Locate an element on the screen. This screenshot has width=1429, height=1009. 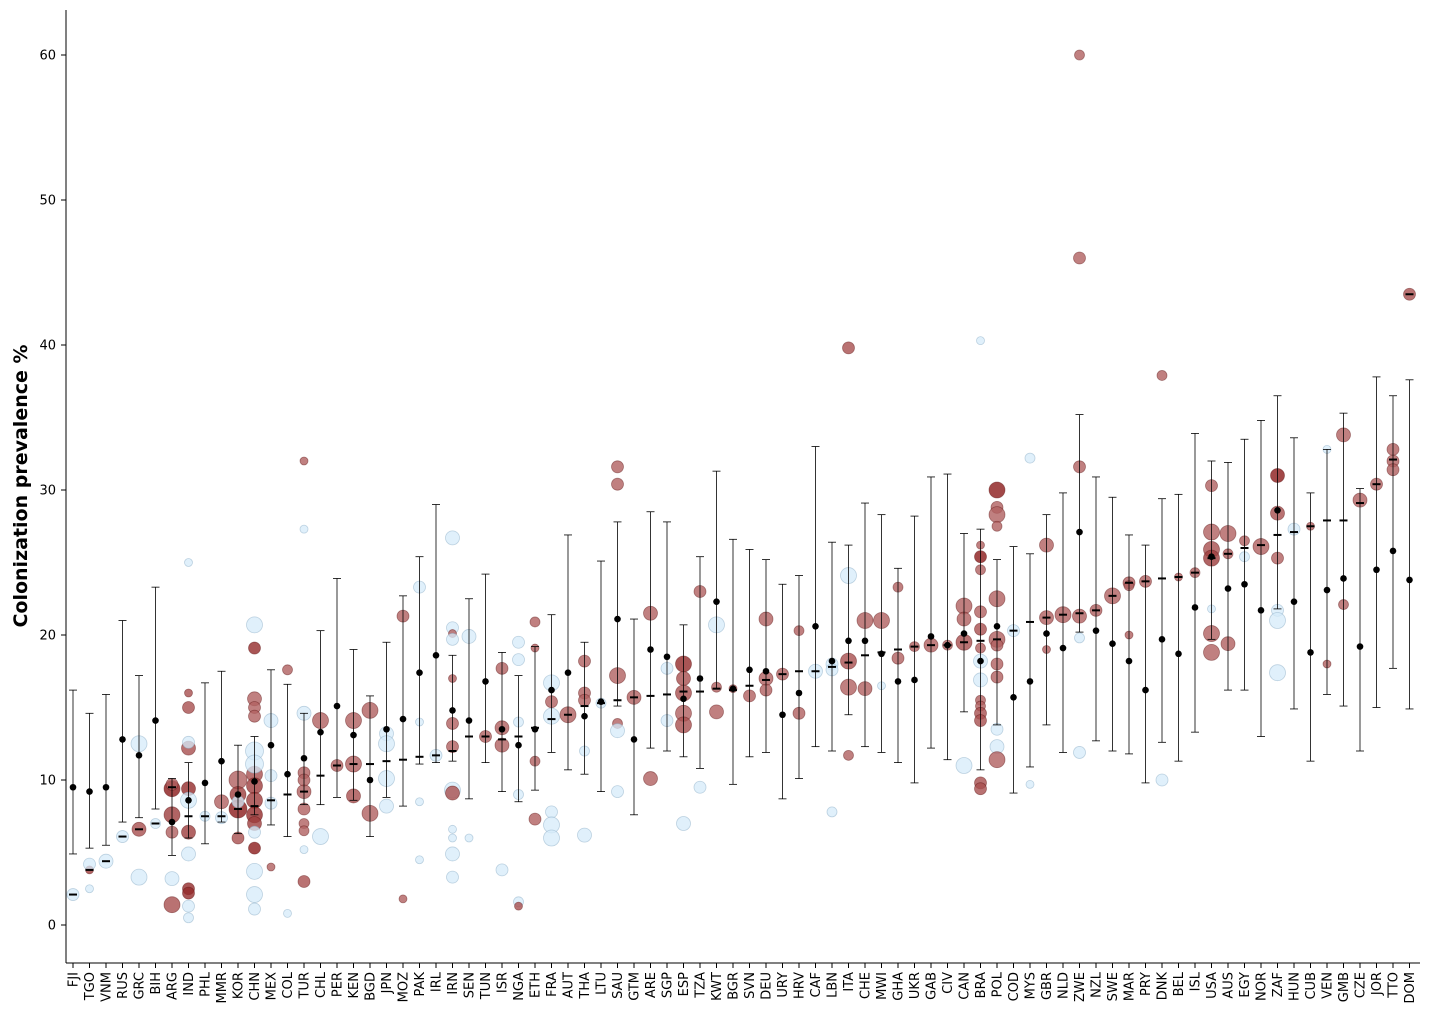
x-tick-label: NGA is located at coordinates (519, 986).